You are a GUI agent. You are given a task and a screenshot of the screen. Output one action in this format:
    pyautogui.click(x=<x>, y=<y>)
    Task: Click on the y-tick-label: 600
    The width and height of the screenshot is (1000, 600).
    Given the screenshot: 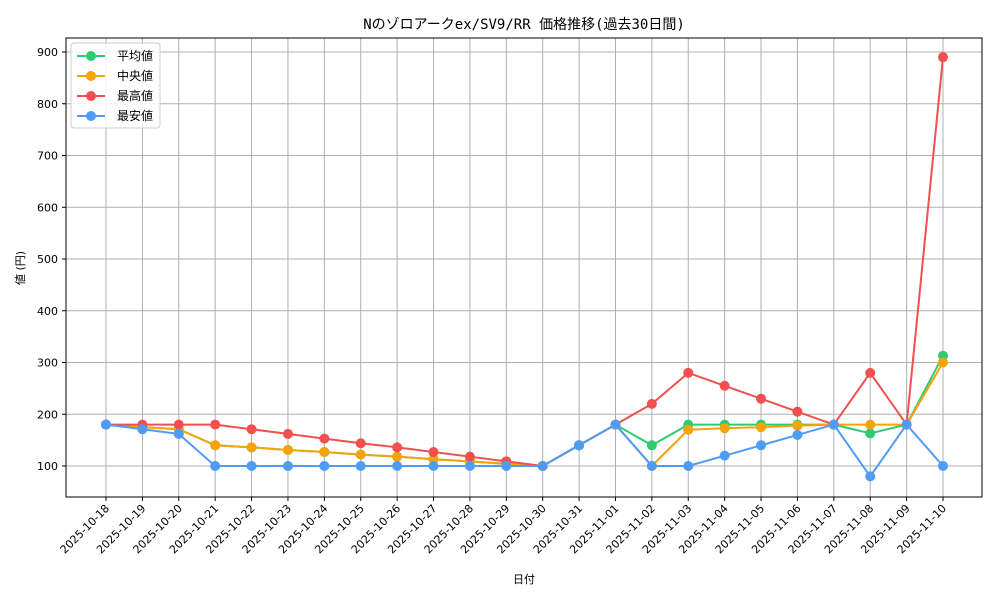 What is the action you would take?
    pyautogui.click(x=47, y=207)
    